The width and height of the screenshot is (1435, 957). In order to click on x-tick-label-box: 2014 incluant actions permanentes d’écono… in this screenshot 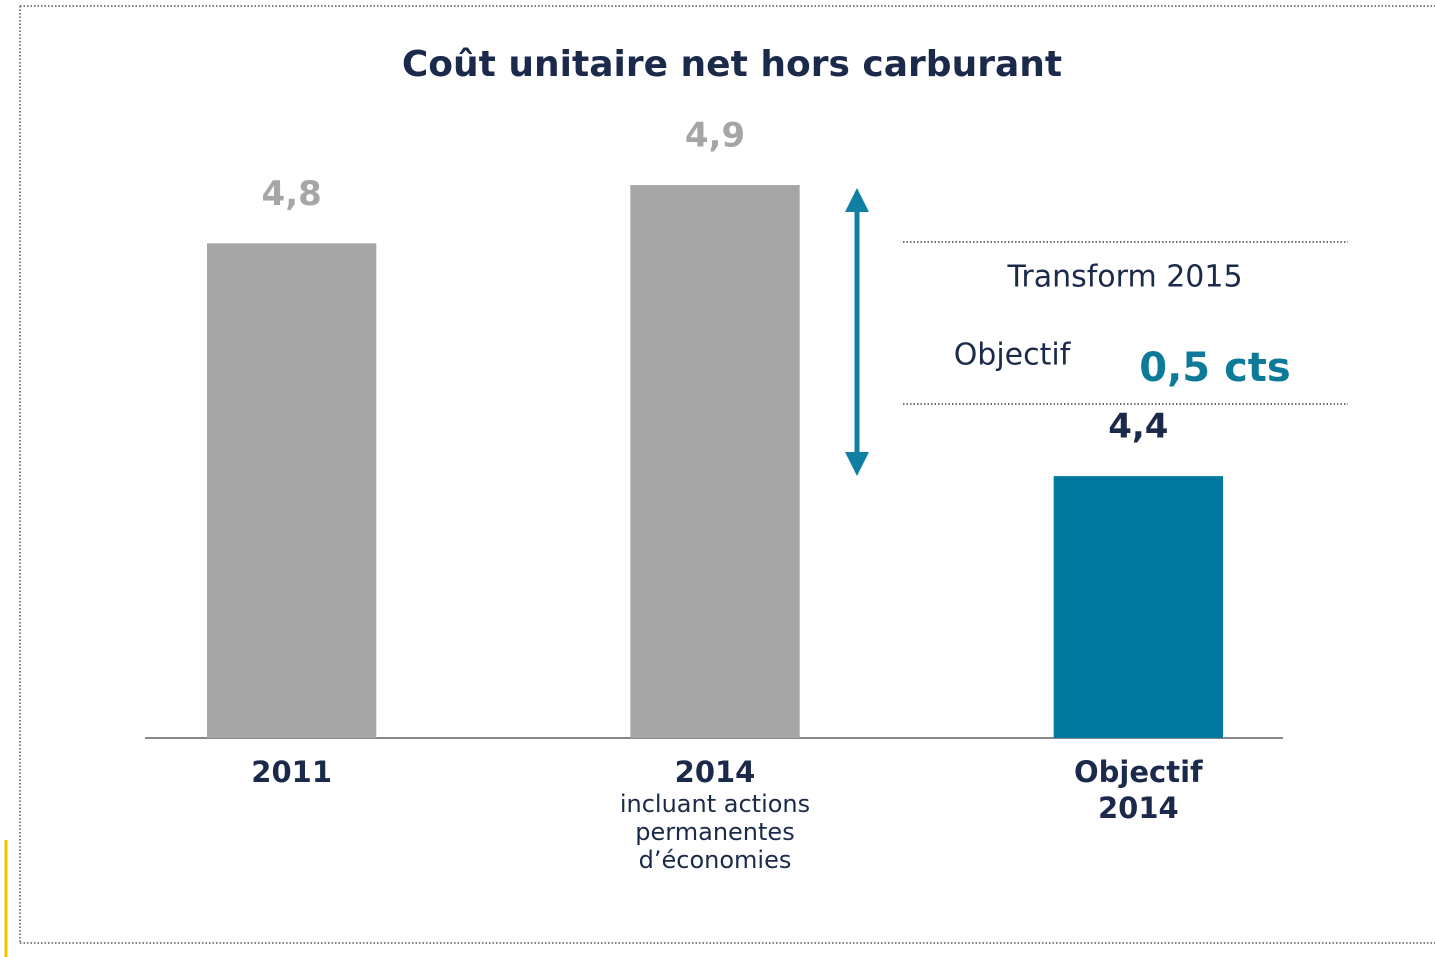, I will do `click(715, 814)`.